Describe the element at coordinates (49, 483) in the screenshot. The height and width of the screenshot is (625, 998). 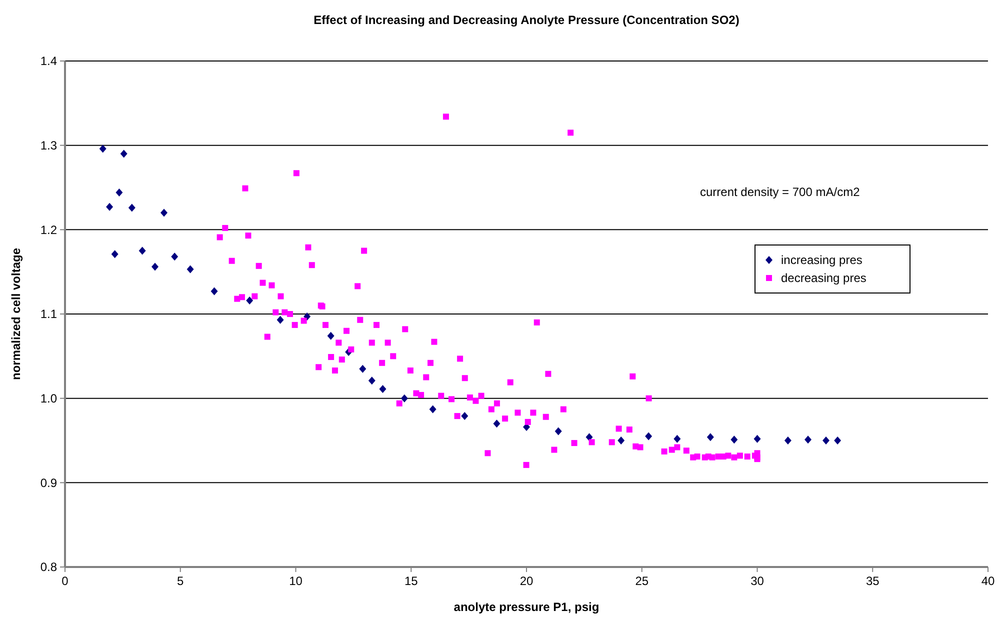
I see `y-tick-label: 0.9` at that location.